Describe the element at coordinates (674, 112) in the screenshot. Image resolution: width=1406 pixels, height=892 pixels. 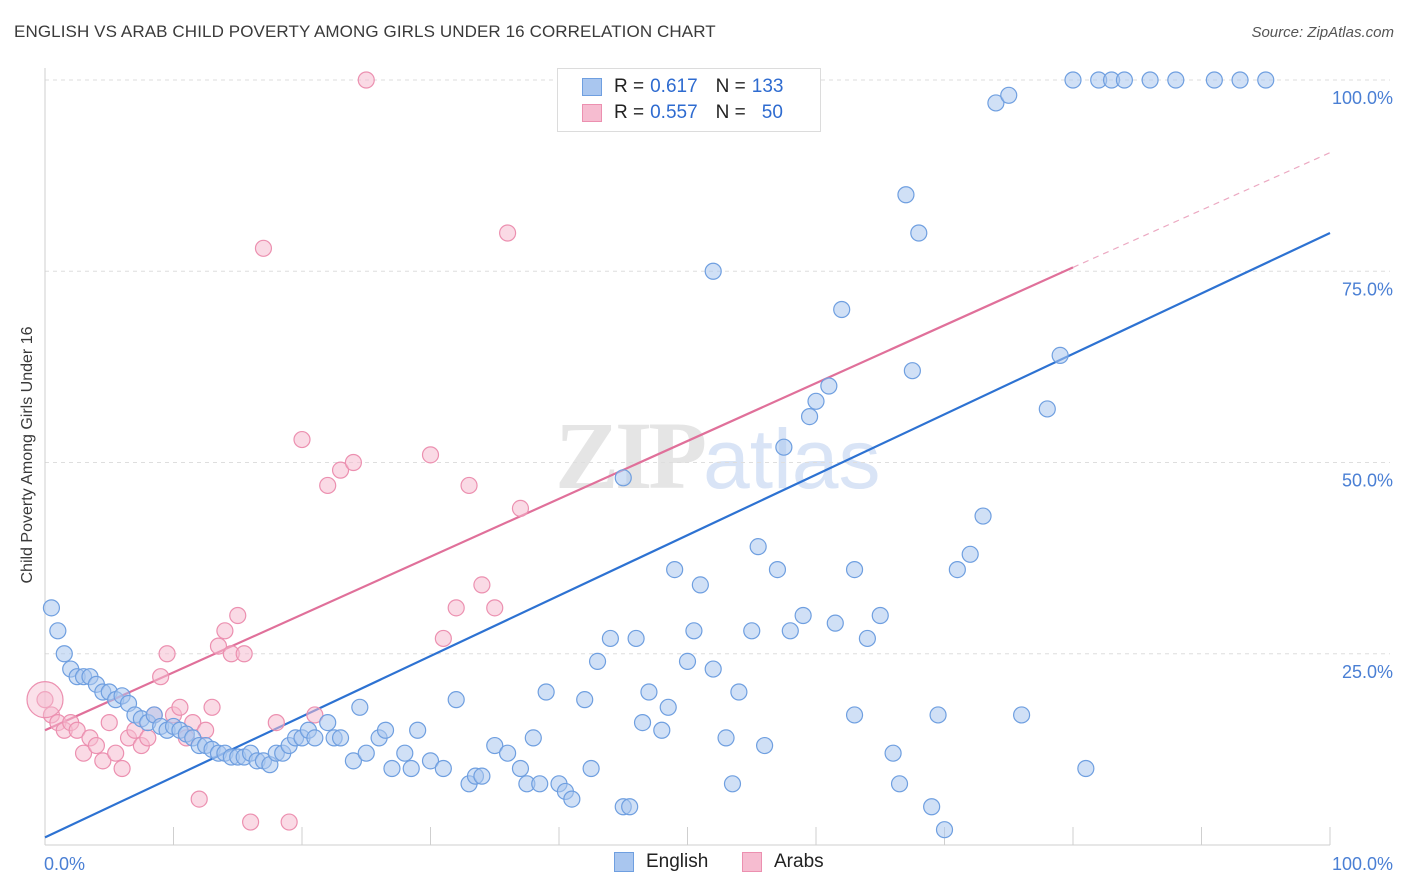
I see `legend-arabs-r-value: 0.557` at that location.